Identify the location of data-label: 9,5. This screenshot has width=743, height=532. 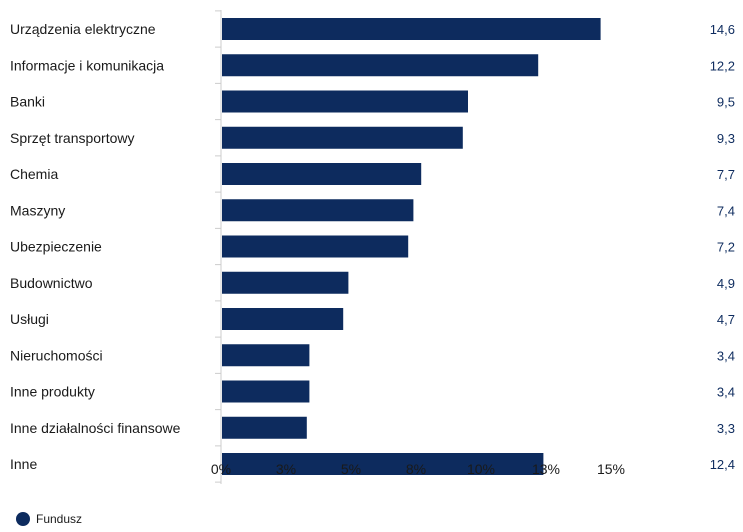
(726, 102).